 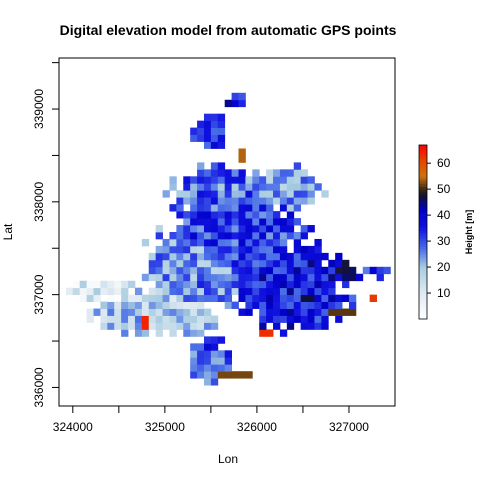 I want to click on colorbar-tick-label: 30, so click(x=444, y=241).